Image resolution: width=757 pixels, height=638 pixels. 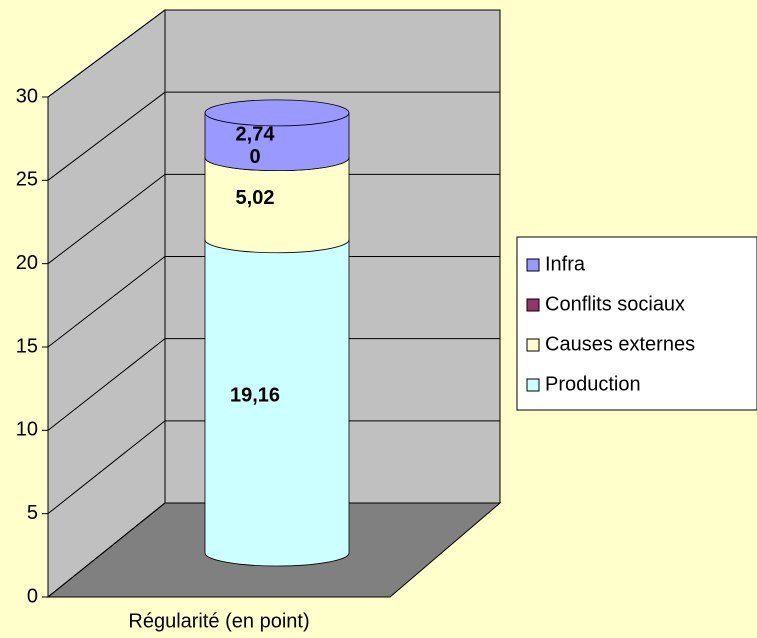 What do you see at coordinates (218, 621) in the screenshot?
I see `x-tick-label: Régularité (en point)` at bounding box center [218, 621].